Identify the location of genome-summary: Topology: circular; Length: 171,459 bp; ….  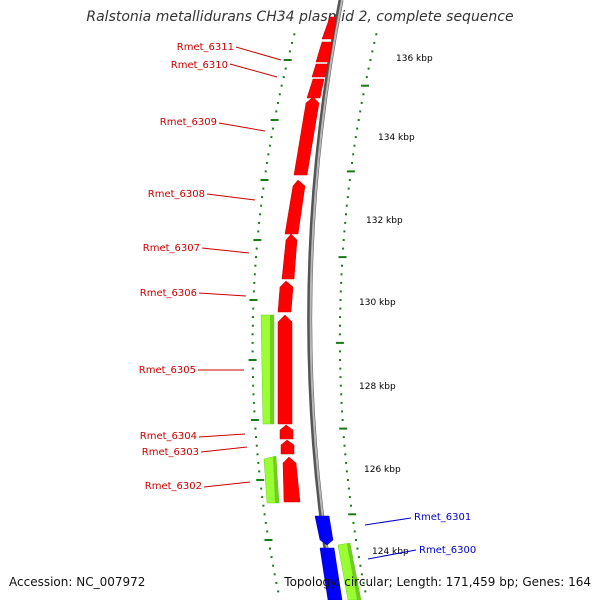
(437, 582).